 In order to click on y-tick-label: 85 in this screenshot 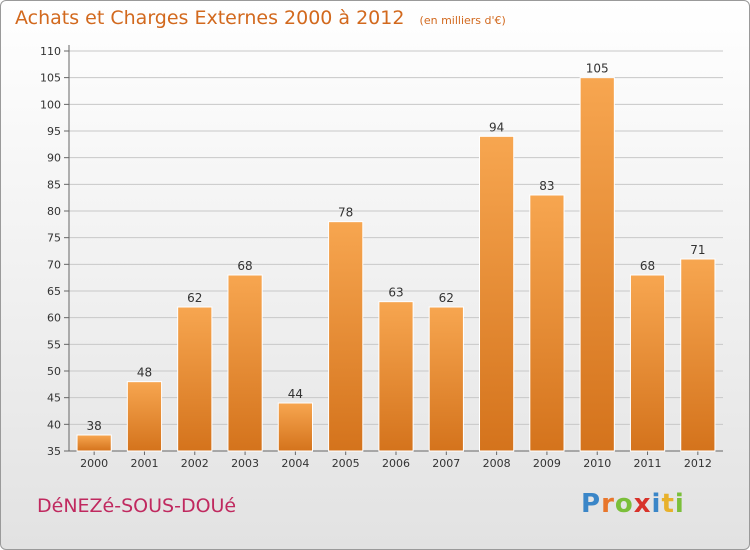, I will do `click(54, 184)`.